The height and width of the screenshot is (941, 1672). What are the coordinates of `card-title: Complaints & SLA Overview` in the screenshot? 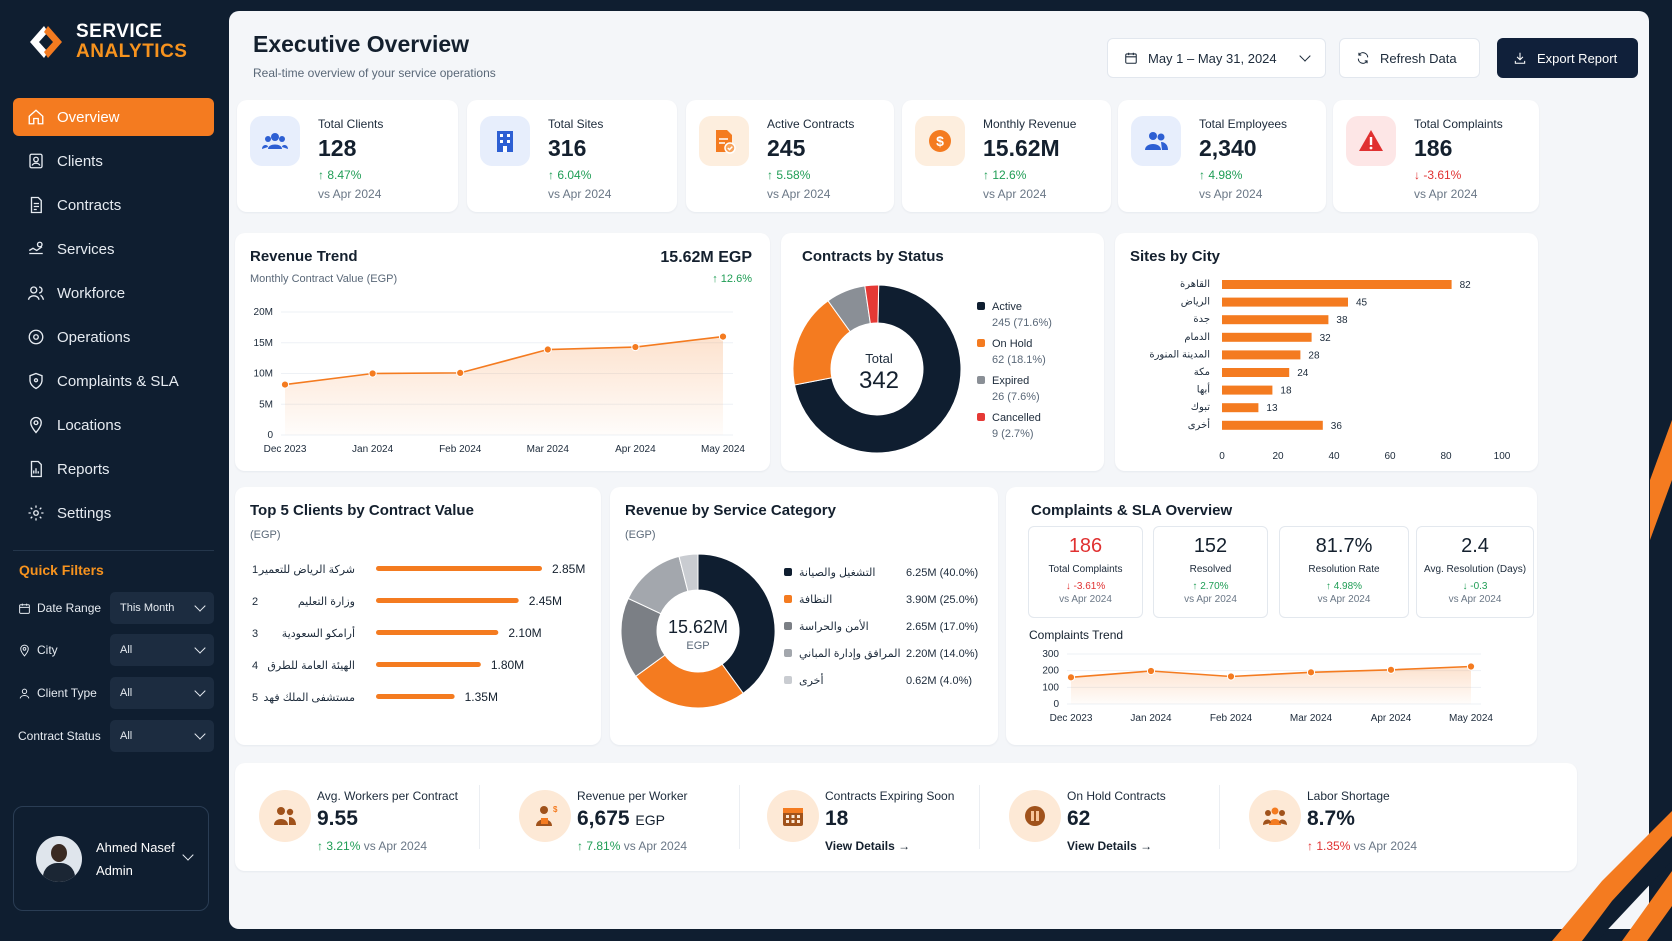 It's located at (1132, 510).